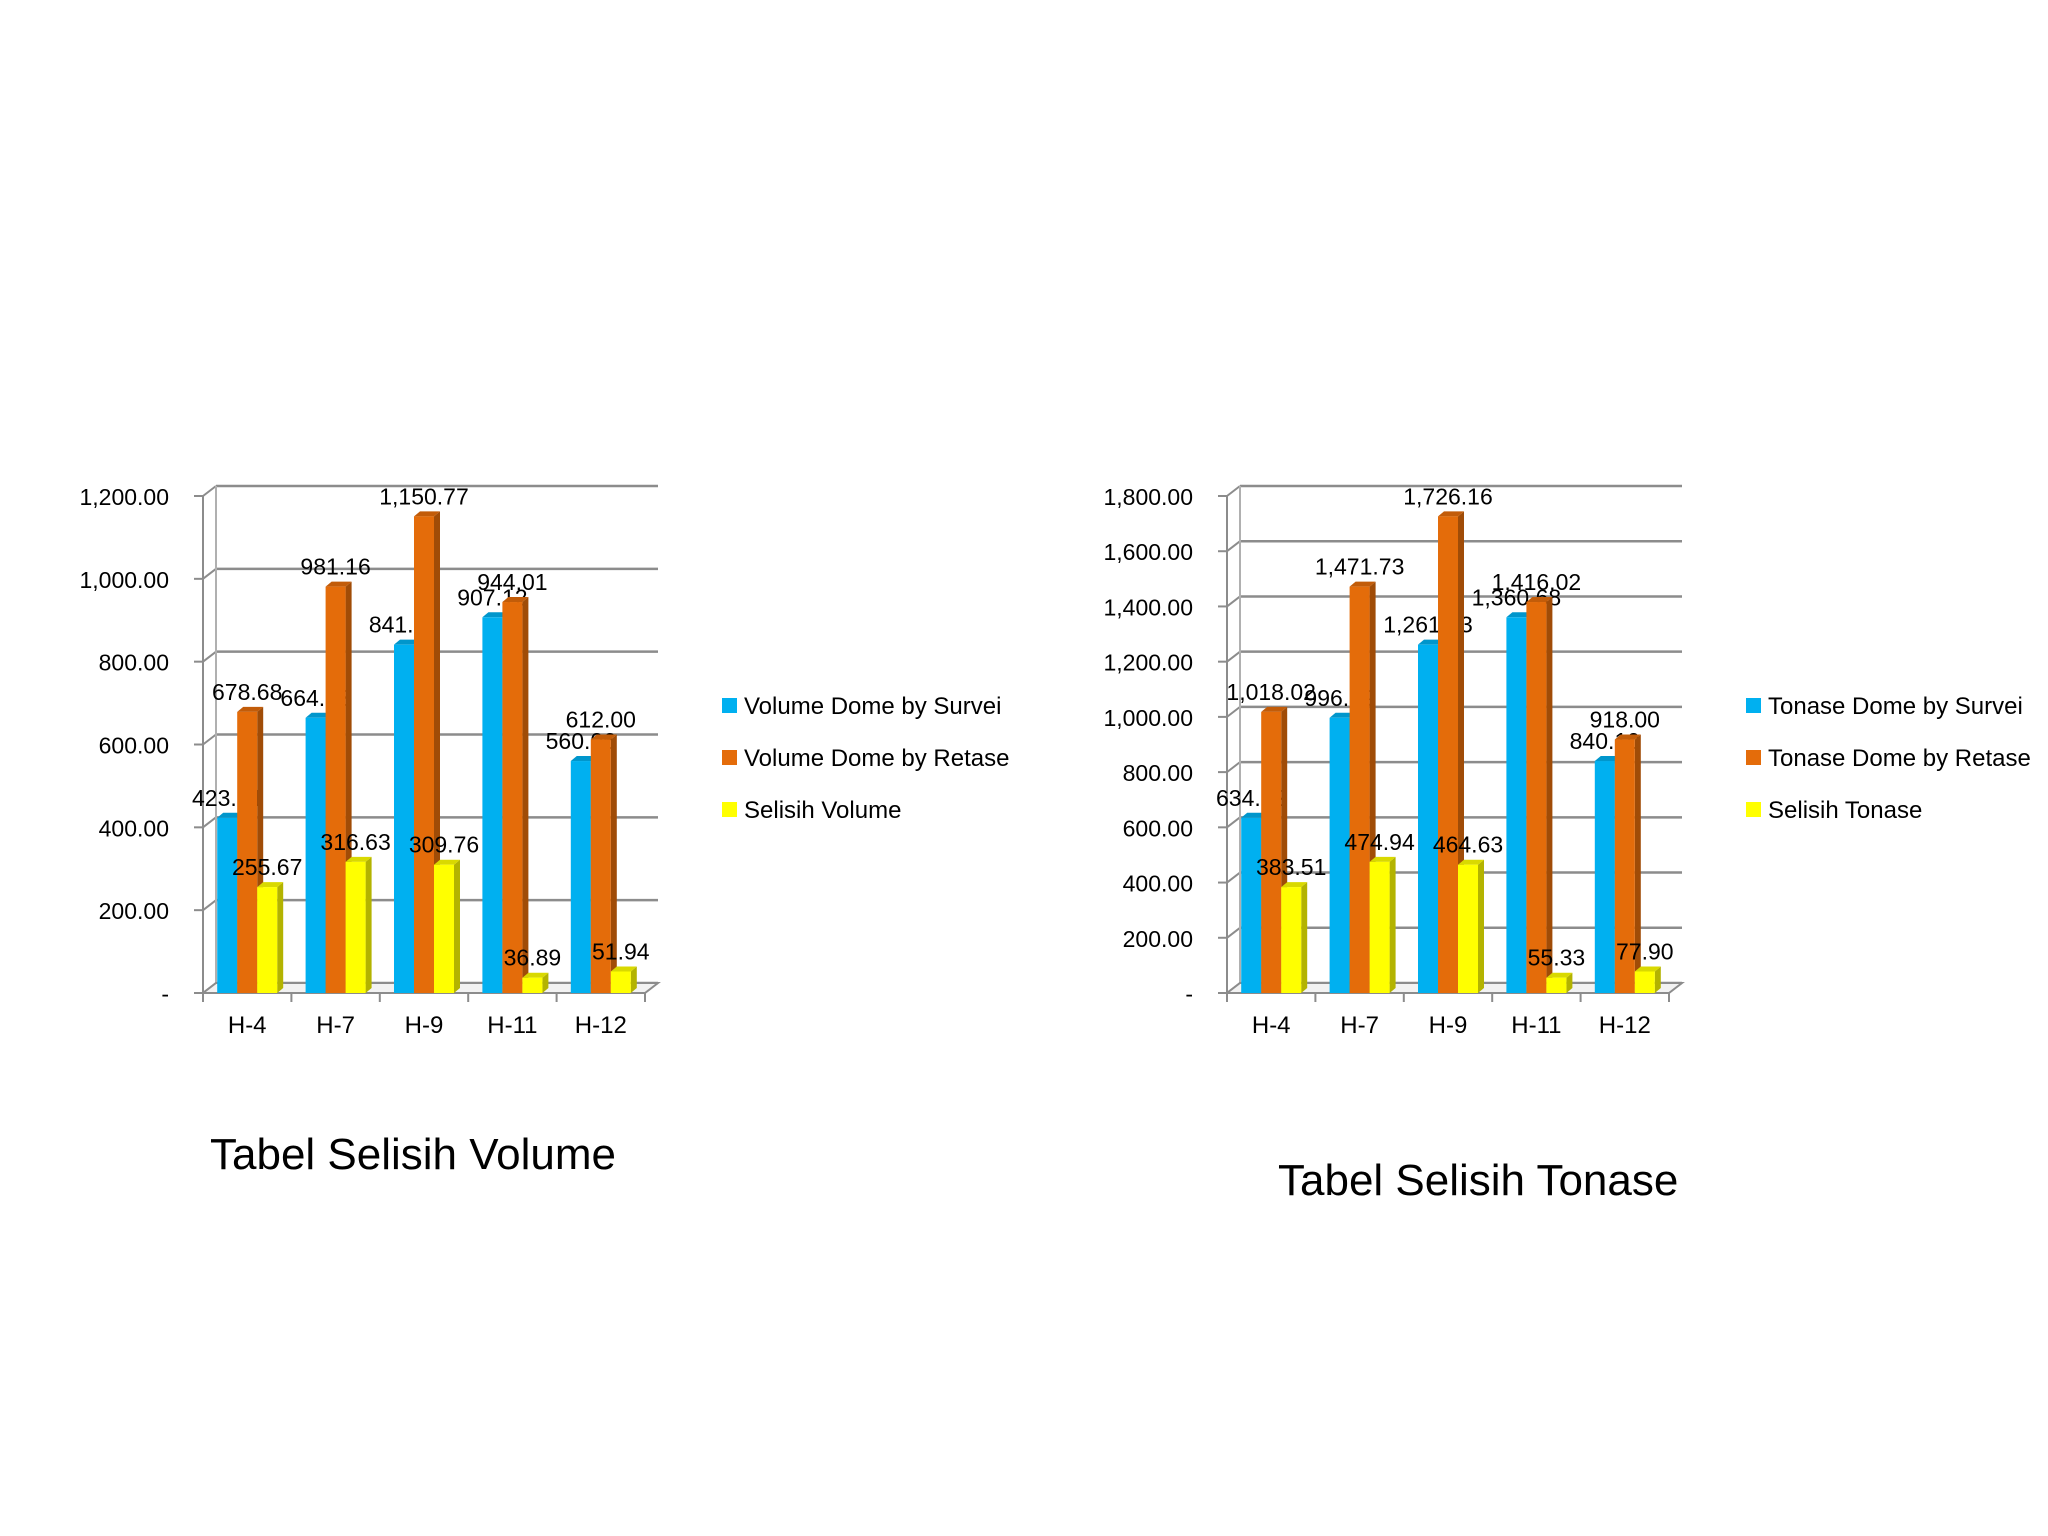 The height and width of the screenshot is (1536, 2048). Describe the element at coordinates (134, 746) in the screenshot. I see `y-tick-label: 600.00` at that location.